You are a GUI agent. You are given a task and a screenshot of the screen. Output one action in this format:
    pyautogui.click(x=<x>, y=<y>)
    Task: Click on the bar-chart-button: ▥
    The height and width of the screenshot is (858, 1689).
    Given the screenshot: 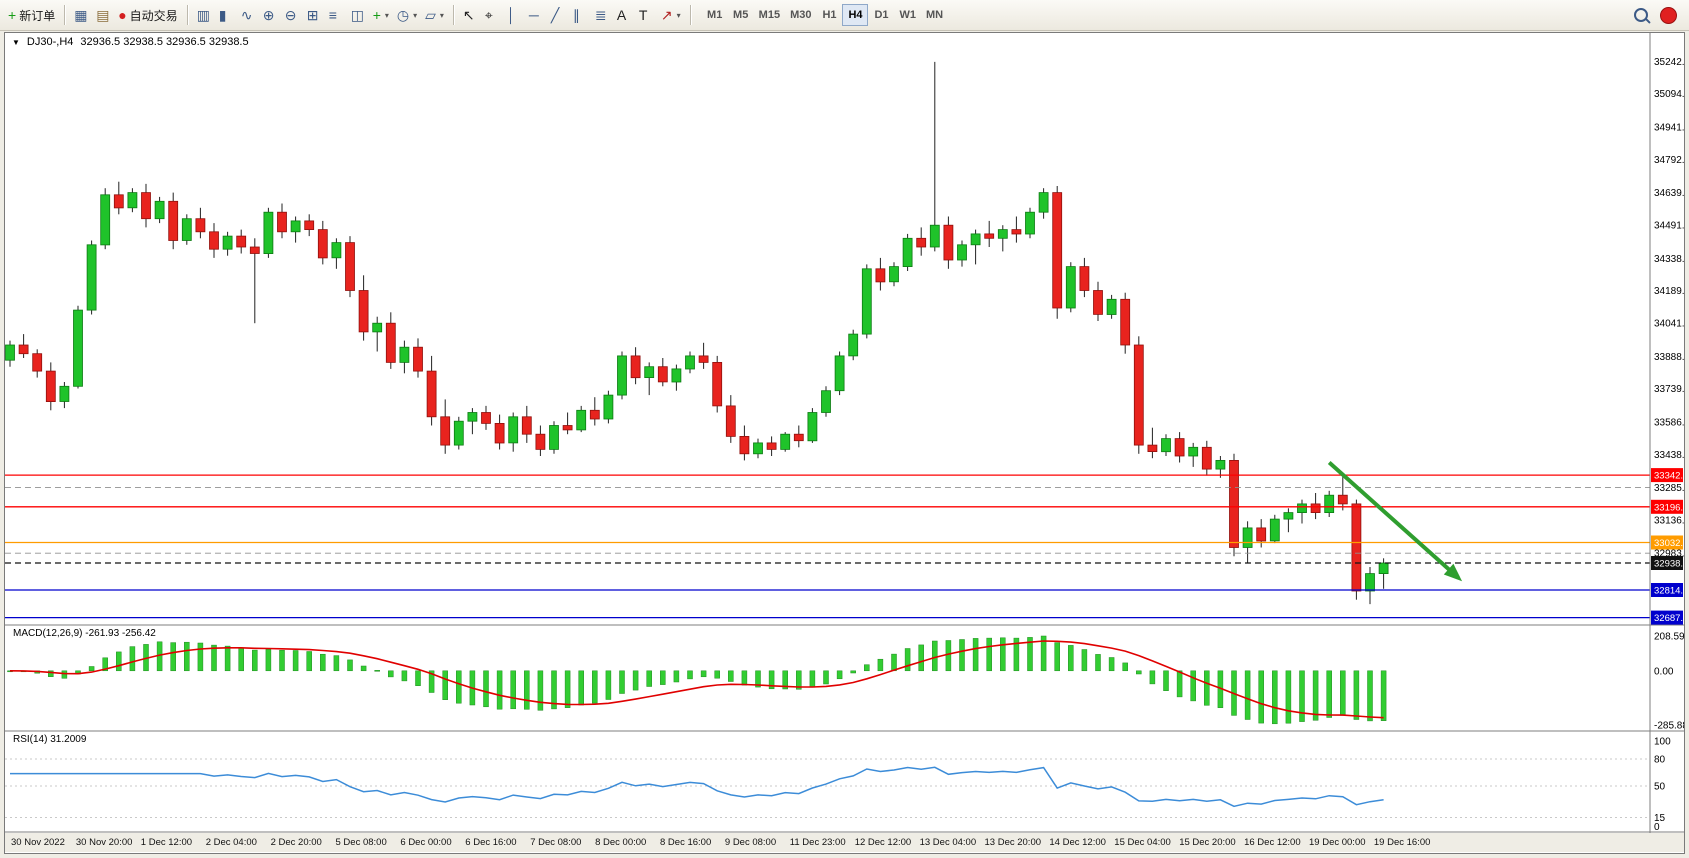 What is the action you would take?
    pyautogui.click(x=204, y=15)
    